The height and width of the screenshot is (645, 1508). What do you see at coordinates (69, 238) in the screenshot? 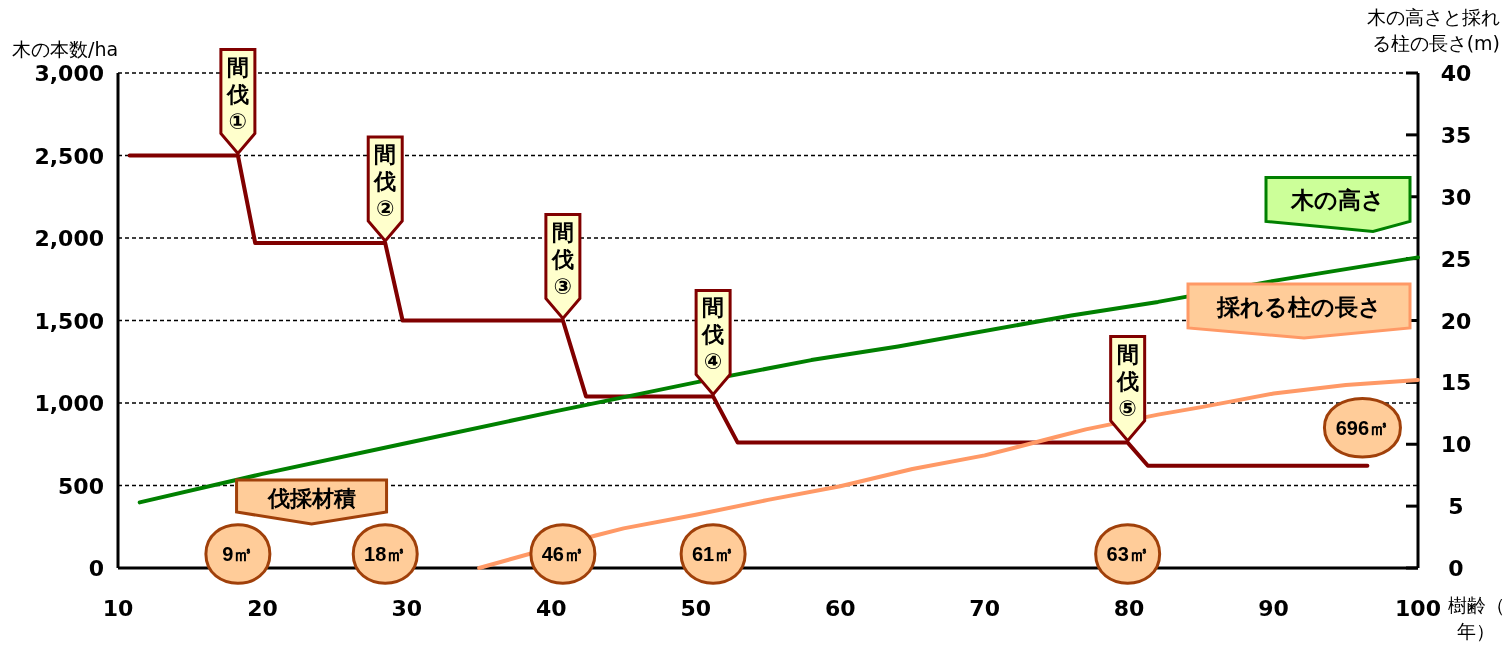
I see `y-tick-label: 2,000` at bounding box center [69, 238].